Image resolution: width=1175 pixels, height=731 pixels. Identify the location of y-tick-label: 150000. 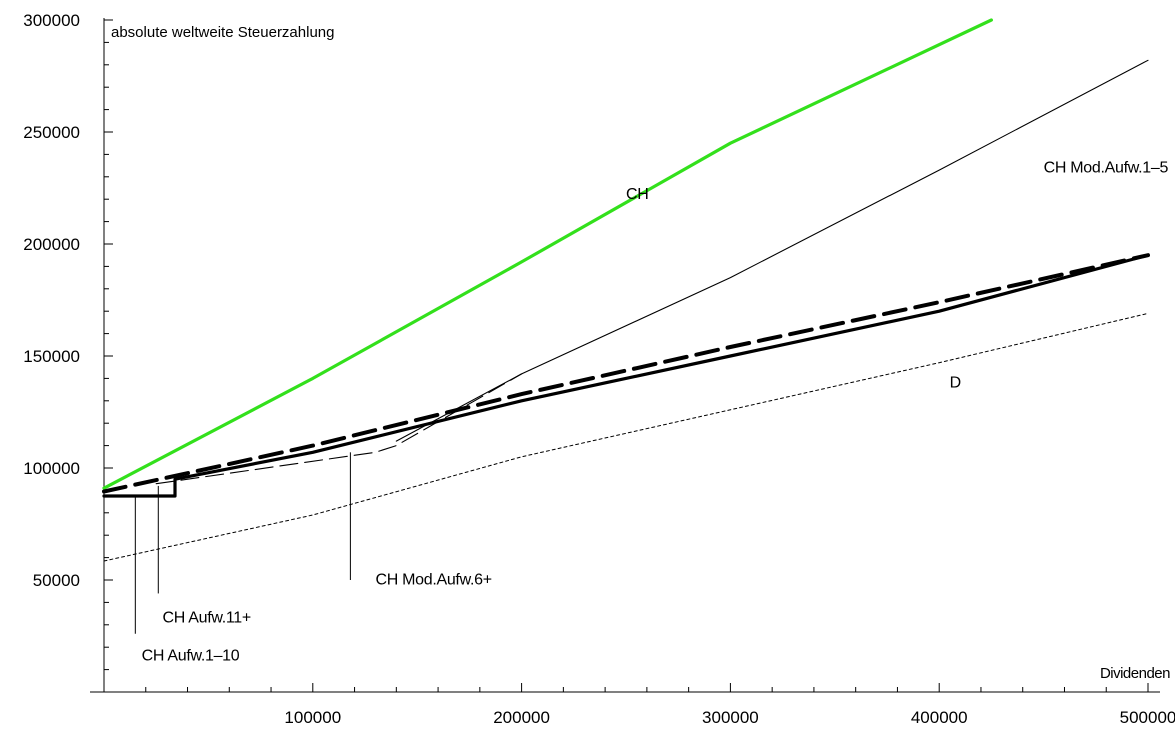
(51, 356).